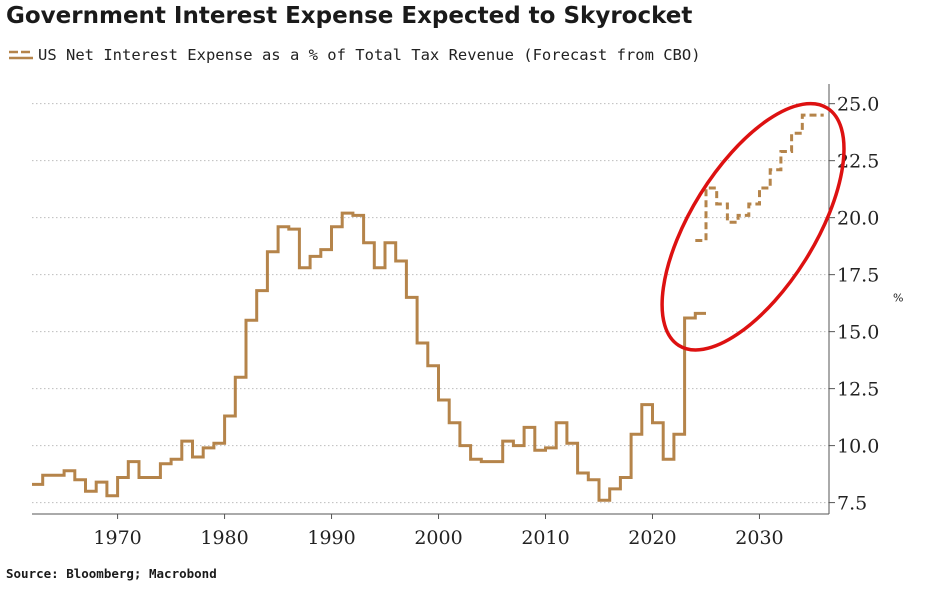 The width and height of the screenshot is (926, 593). Describe the element at coordinates (858, 162) in the screenshot. I see `y-tick-label: 22.5` at that location.